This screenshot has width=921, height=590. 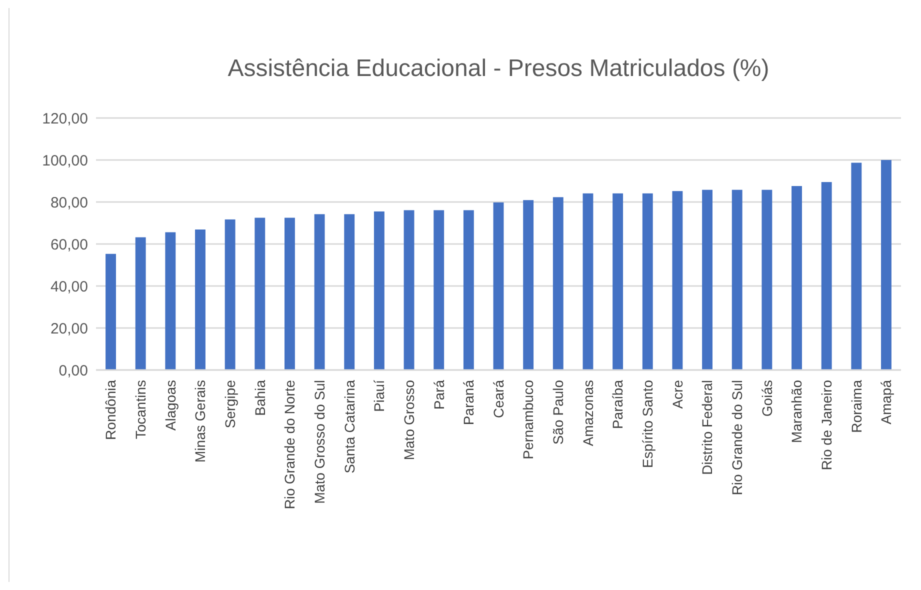 I want to click on x-tick-label: Rio de Janeiro, so click(x=826, y=425).